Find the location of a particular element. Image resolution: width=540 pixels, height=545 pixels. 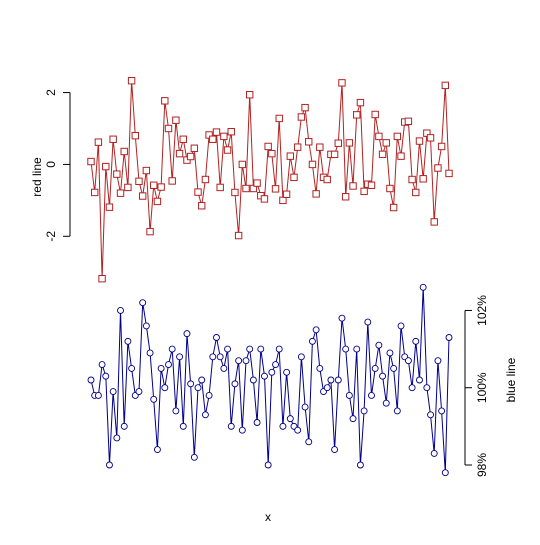

y-tick-label: 102% is located at coordinates (482, 310).